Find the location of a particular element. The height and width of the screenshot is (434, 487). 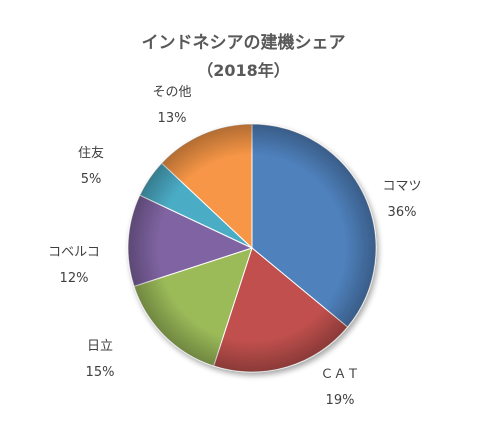

slice-value-kobelco: 12% is located at coordinates (74, 278).